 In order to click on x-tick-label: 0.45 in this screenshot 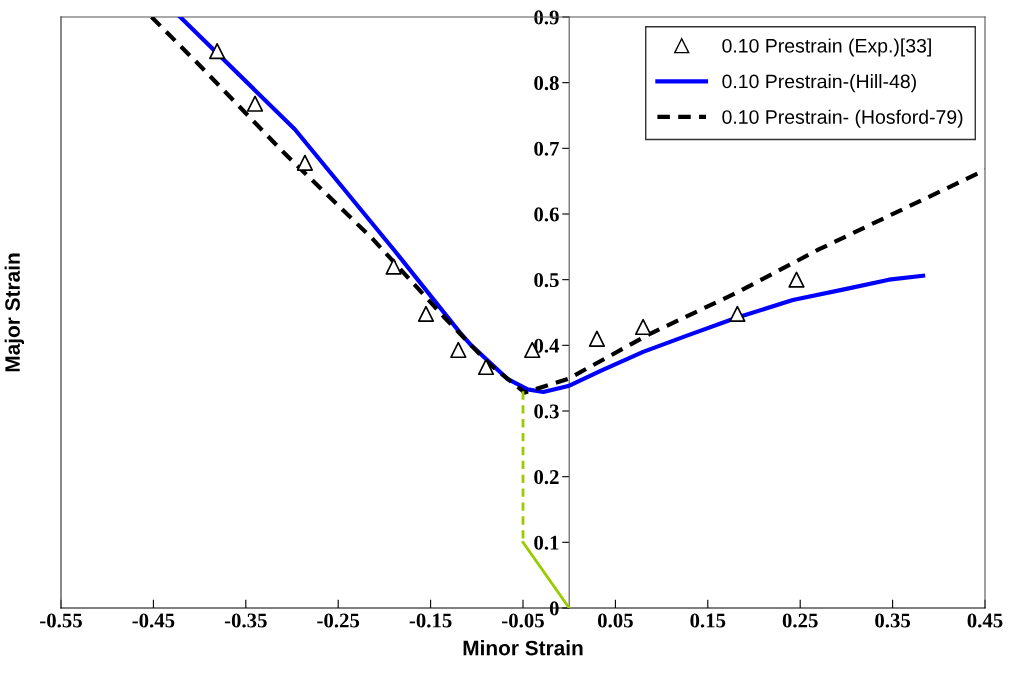, I will do `click(985, 620)`.